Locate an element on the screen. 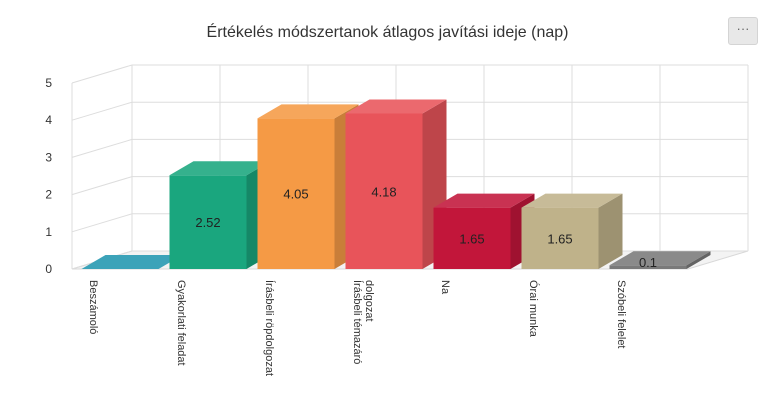  y-tick-label: 1 is located at coordinates (48, 232).